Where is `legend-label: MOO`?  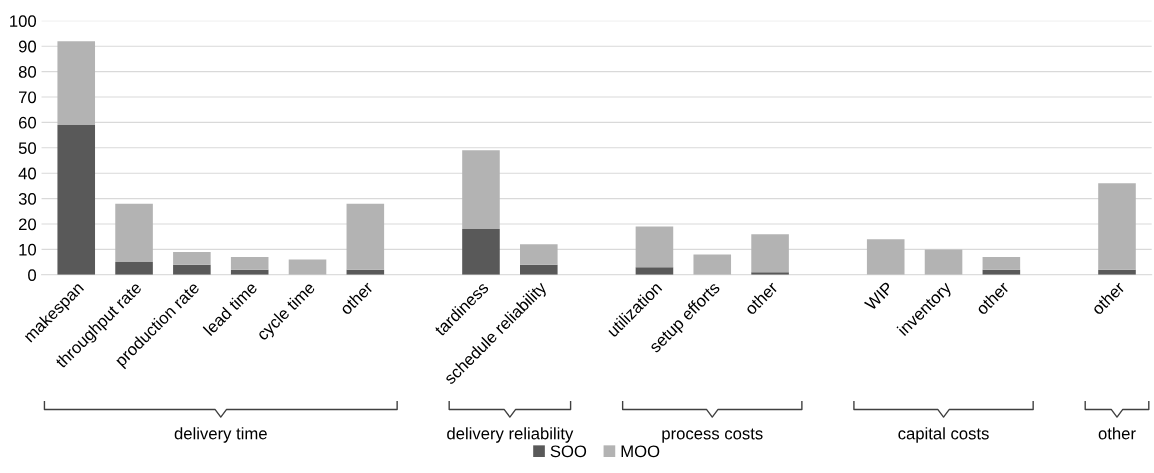 legend-label: MOO is located at coordinates (640, 451).